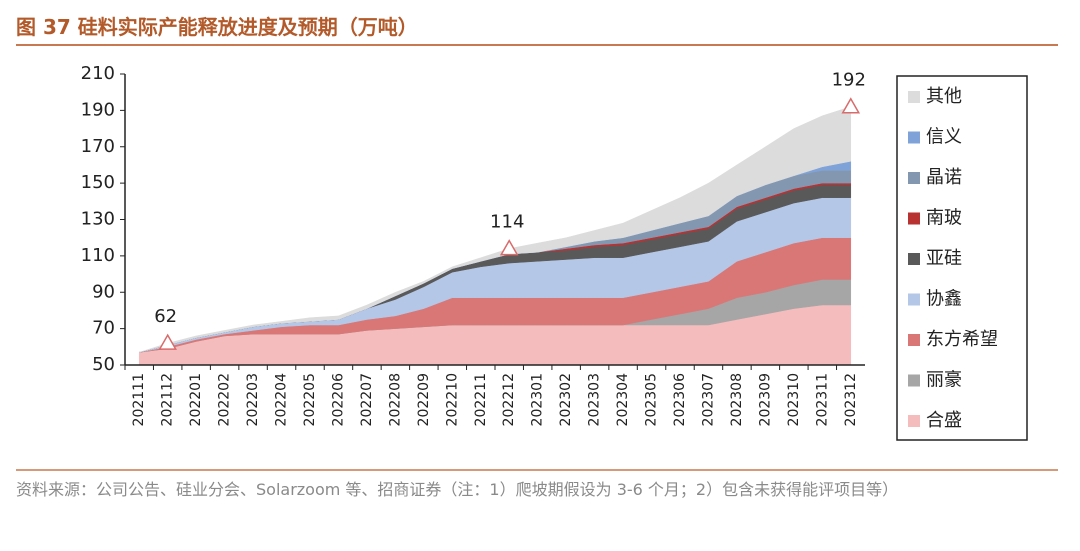 This screenshot has height=551, width=1080. I want to click on legend-label: 信义, so click(944, 137).